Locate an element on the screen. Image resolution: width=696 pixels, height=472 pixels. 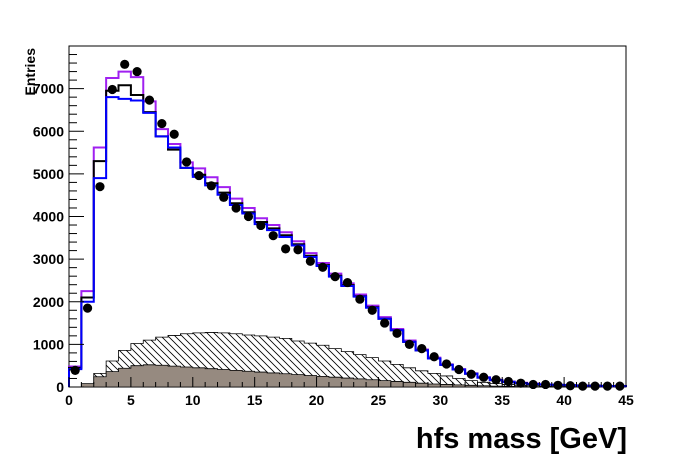
y-tick-label: 2000 is located at coordinates (48, 302).